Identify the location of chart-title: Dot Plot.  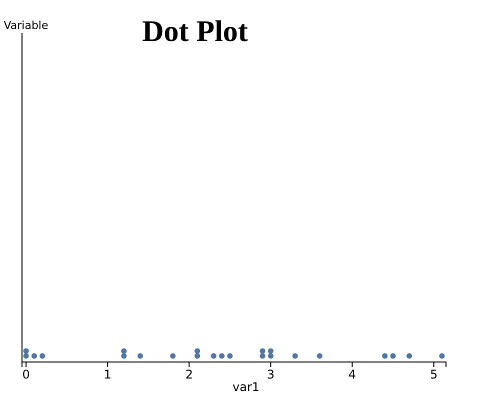
(195, 31).